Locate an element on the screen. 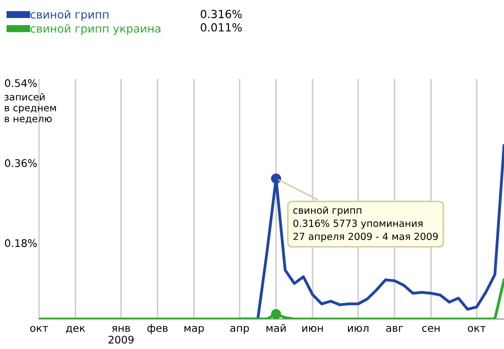 The image size is (504, 349). x-tick-label: апр is located at coordinates (239, 330).